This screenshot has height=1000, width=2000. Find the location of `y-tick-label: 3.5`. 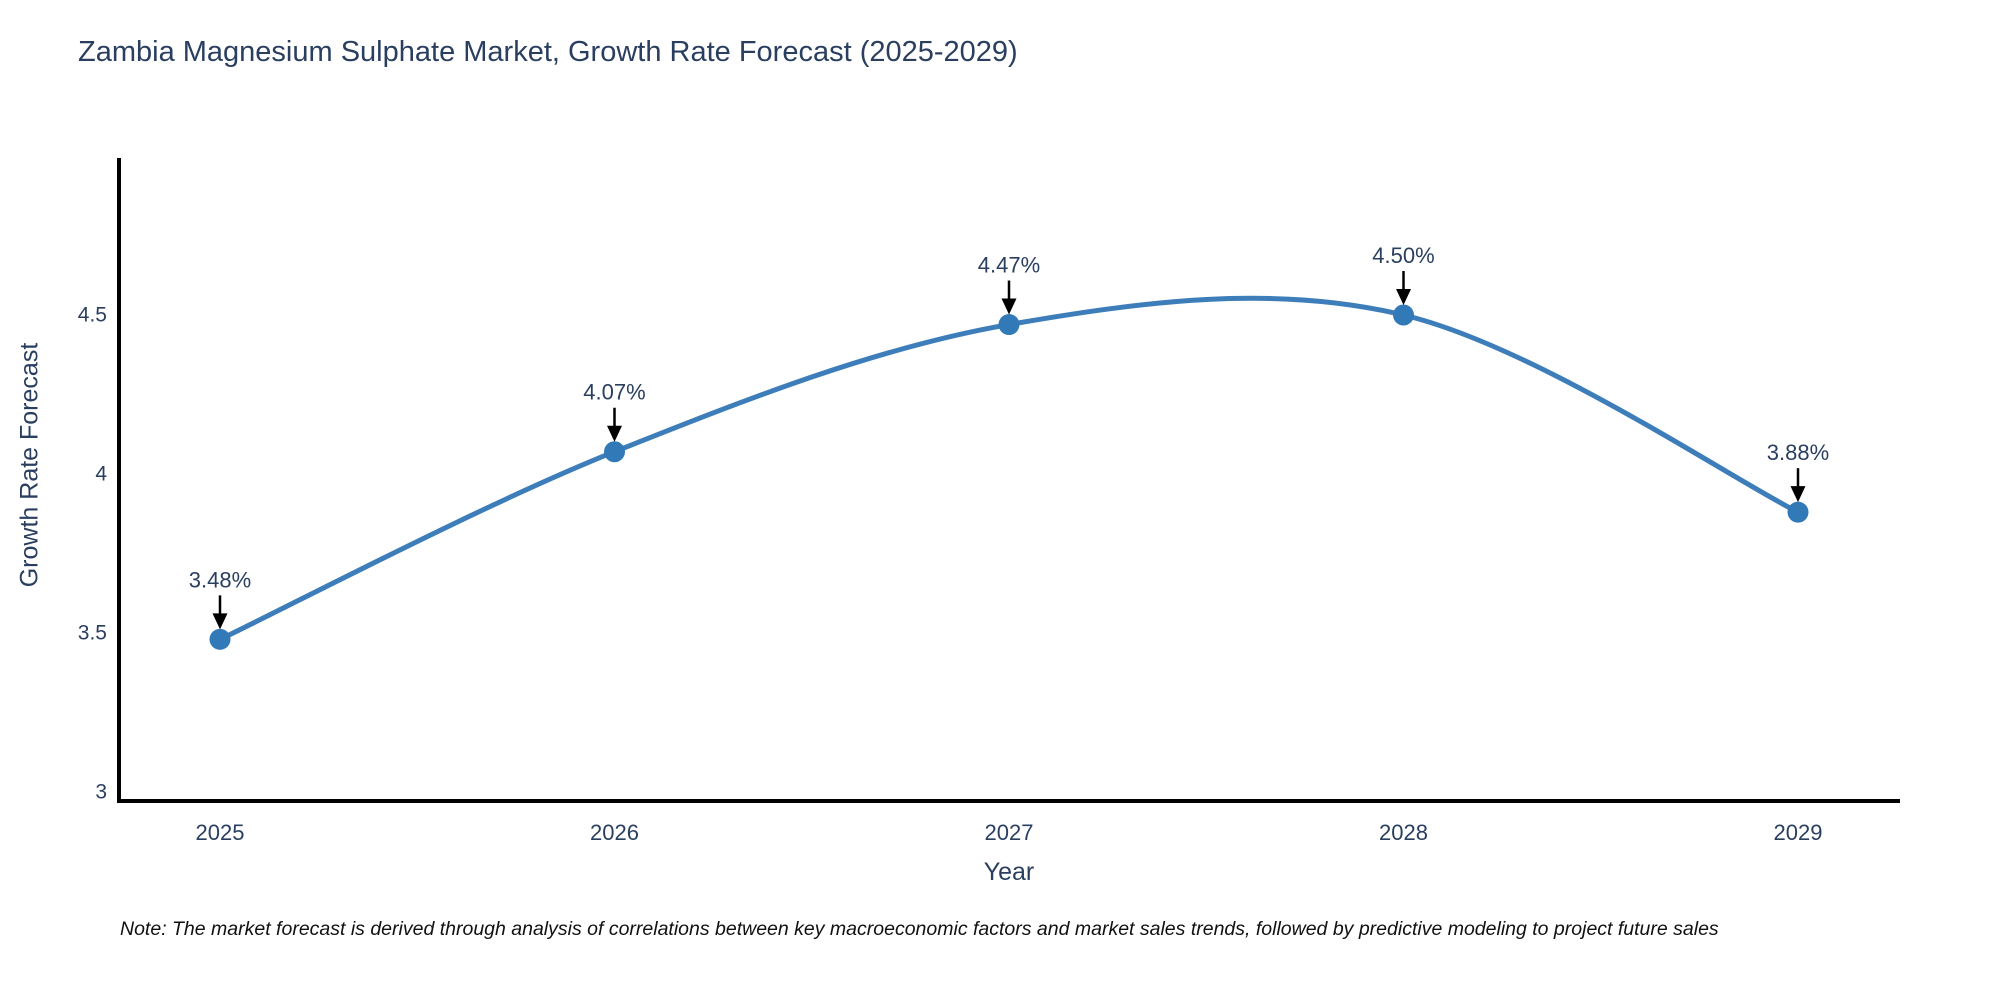

y-tick-label: 3.5 is located at coordinates (92, 633).